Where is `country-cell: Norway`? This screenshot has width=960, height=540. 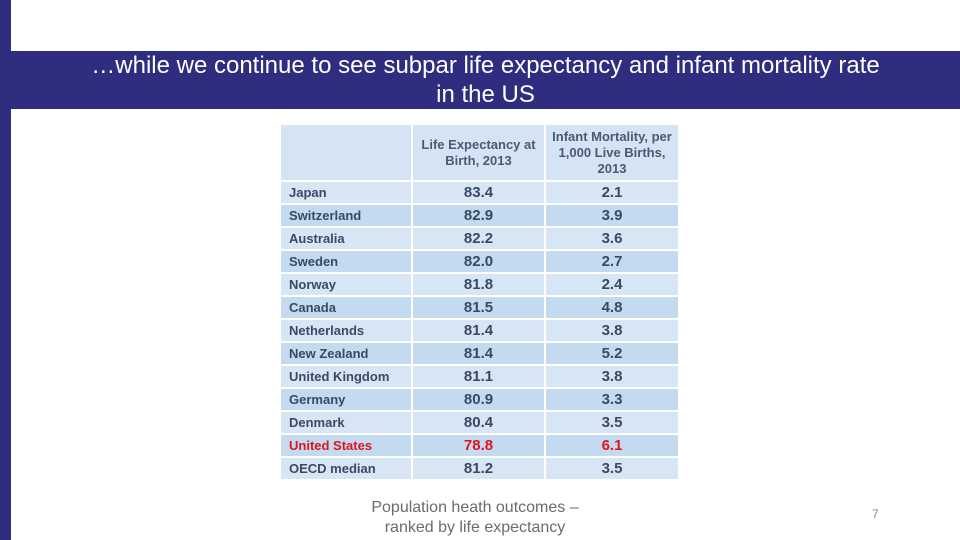
country-cell: Norway is located at coordinates (347, 285).